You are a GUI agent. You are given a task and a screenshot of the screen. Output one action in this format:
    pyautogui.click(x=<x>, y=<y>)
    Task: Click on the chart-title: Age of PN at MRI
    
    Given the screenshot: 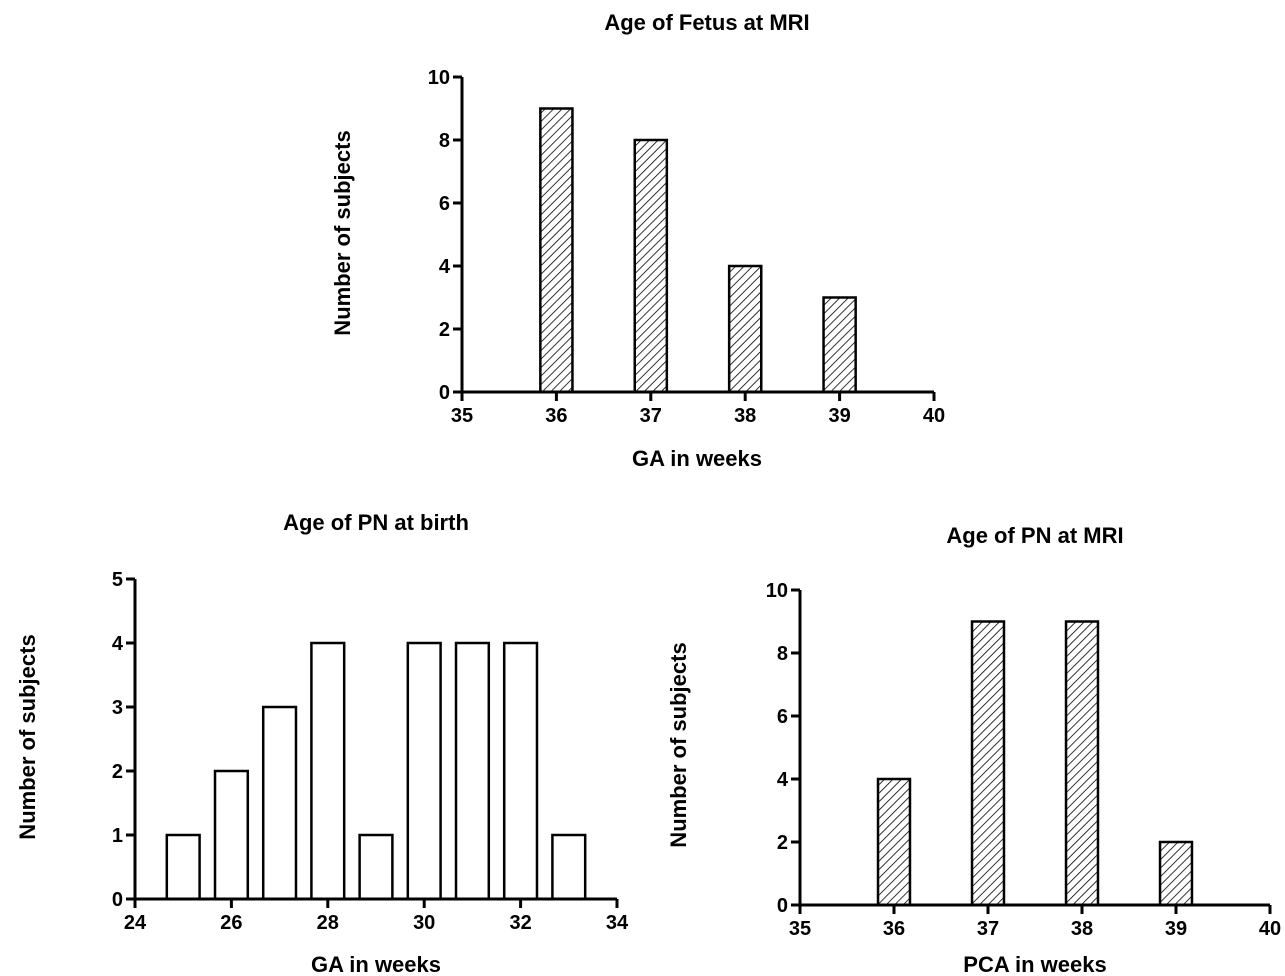 What is the action you would take?
    pyautogui.click(x=1034, y=535)
    